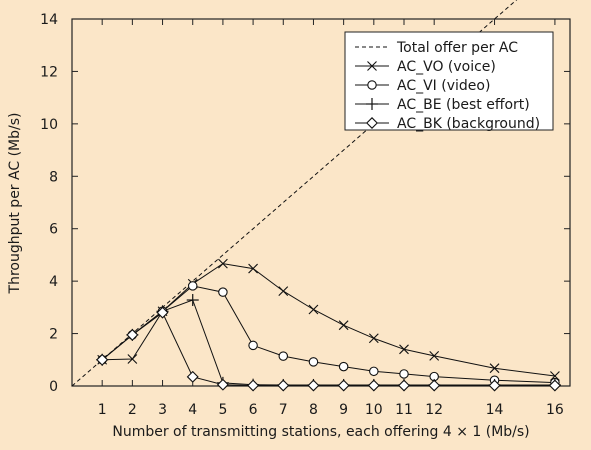  Describe the element at coordinates (404, 410) in the screenshot. I see `x-tick-label: 11` at that location.